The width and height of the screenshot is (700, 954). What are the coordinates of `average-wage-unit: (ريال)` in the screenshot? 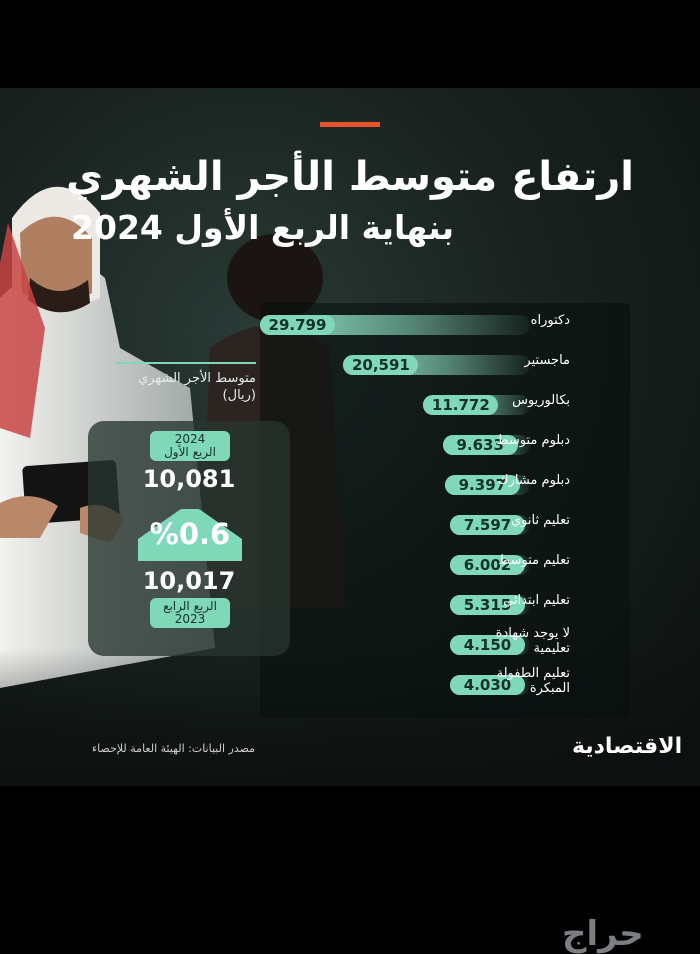 It's located at (239, 395).